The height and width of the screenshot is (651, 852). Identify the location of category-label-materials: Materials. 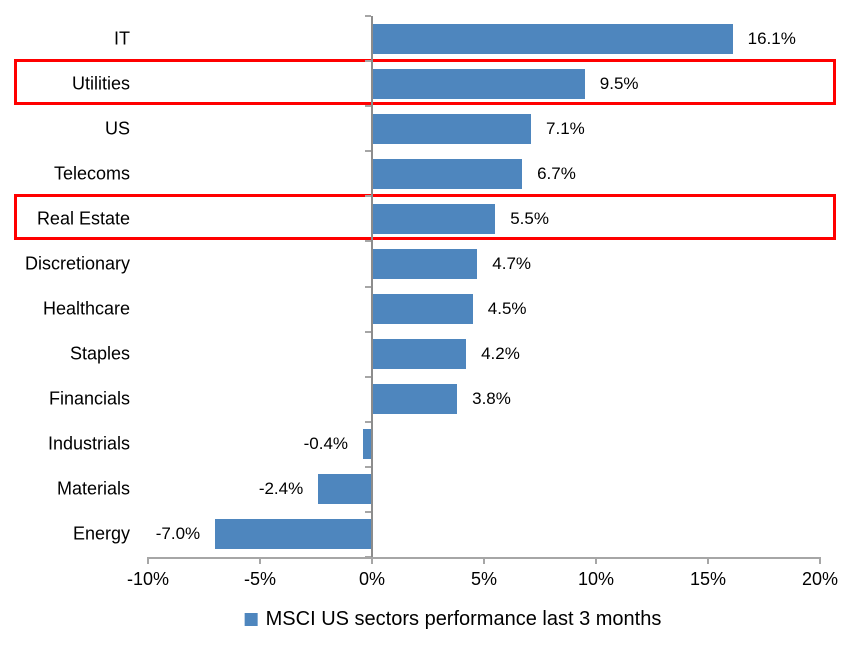
(93, 488).